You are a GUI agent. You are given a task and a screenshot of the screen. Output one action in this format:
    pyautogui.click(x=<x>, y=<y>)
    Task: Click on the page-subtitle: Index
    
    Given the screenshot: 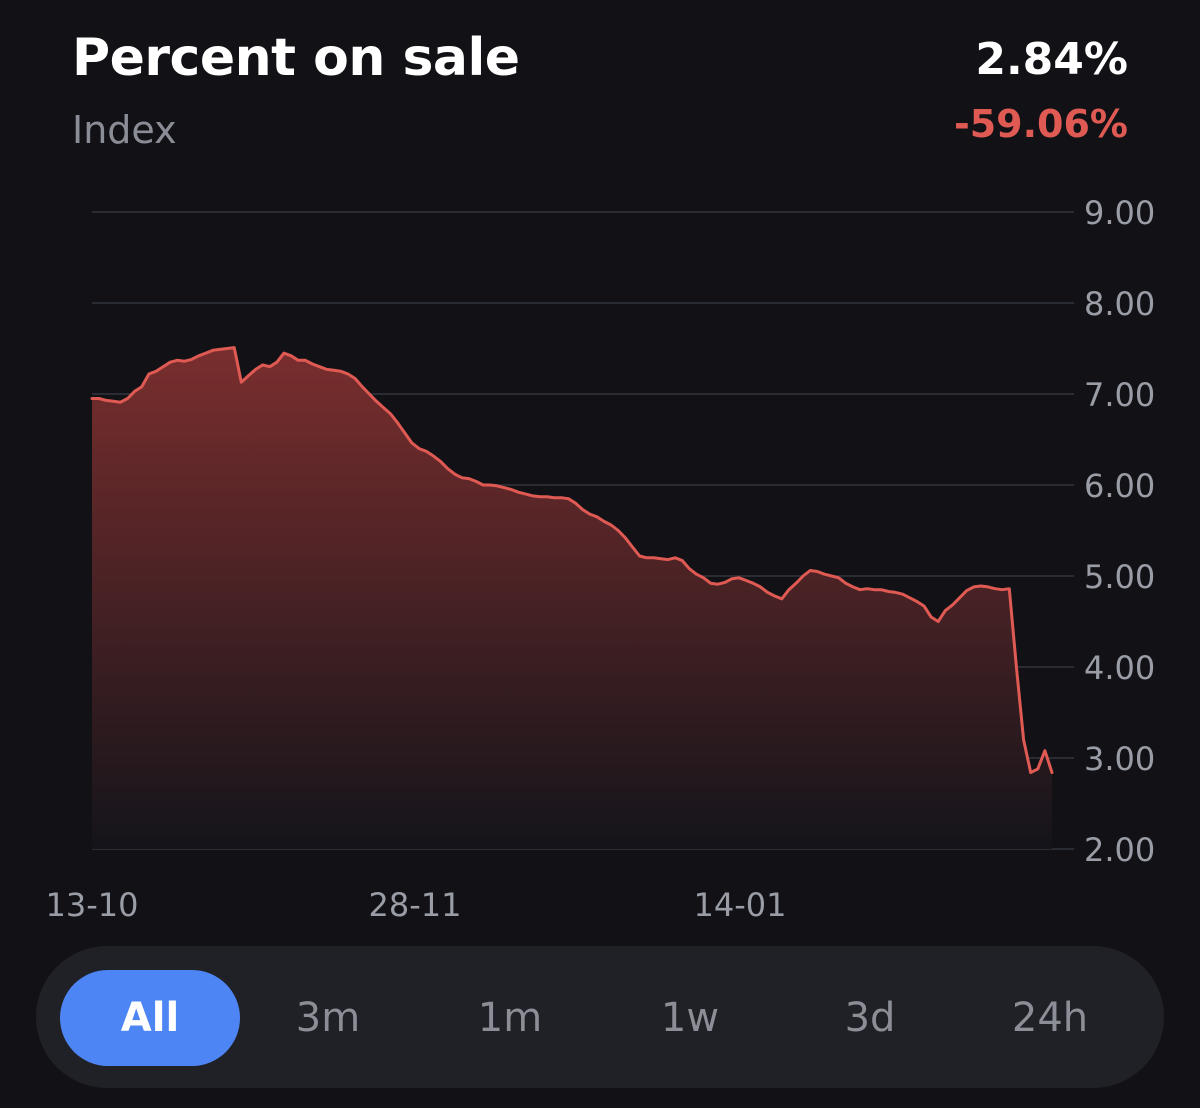 What is the action you would take?
    pyautogui.click(x=124, y=130)
    